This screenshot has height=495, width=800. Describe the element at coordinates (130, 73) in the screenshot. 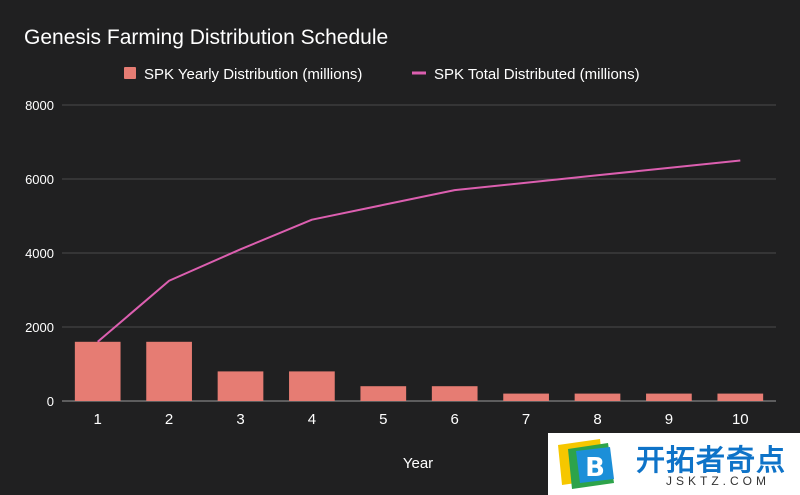

I see `legend-swatch-bar` at that location.